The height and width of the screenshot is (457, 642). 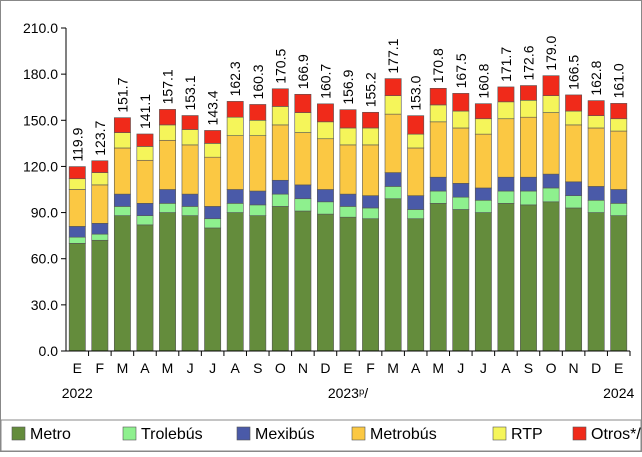 What do you see at coordinates (40, 166) in the screenshot?
I see `y-tick-label: 120.0` at bounding box center [40, 166].